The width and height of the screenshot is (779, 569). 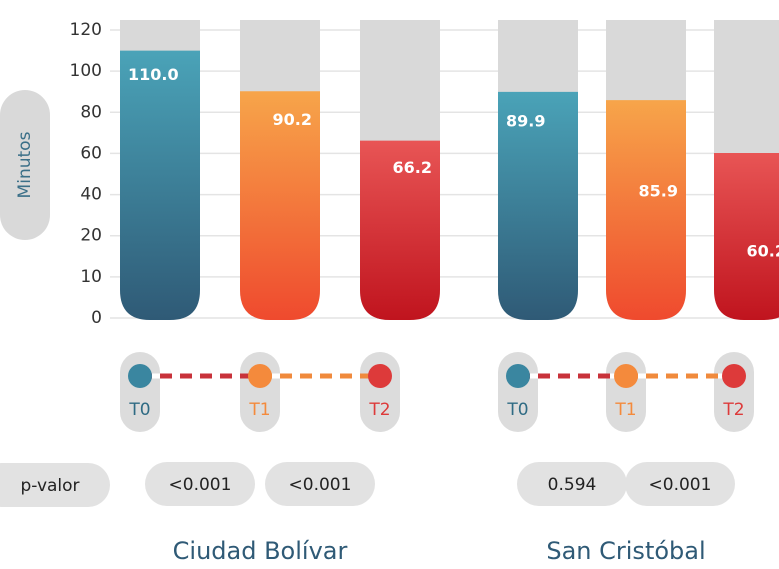 I want to click on y-tick-label: 10, so click(x=91, y=277).